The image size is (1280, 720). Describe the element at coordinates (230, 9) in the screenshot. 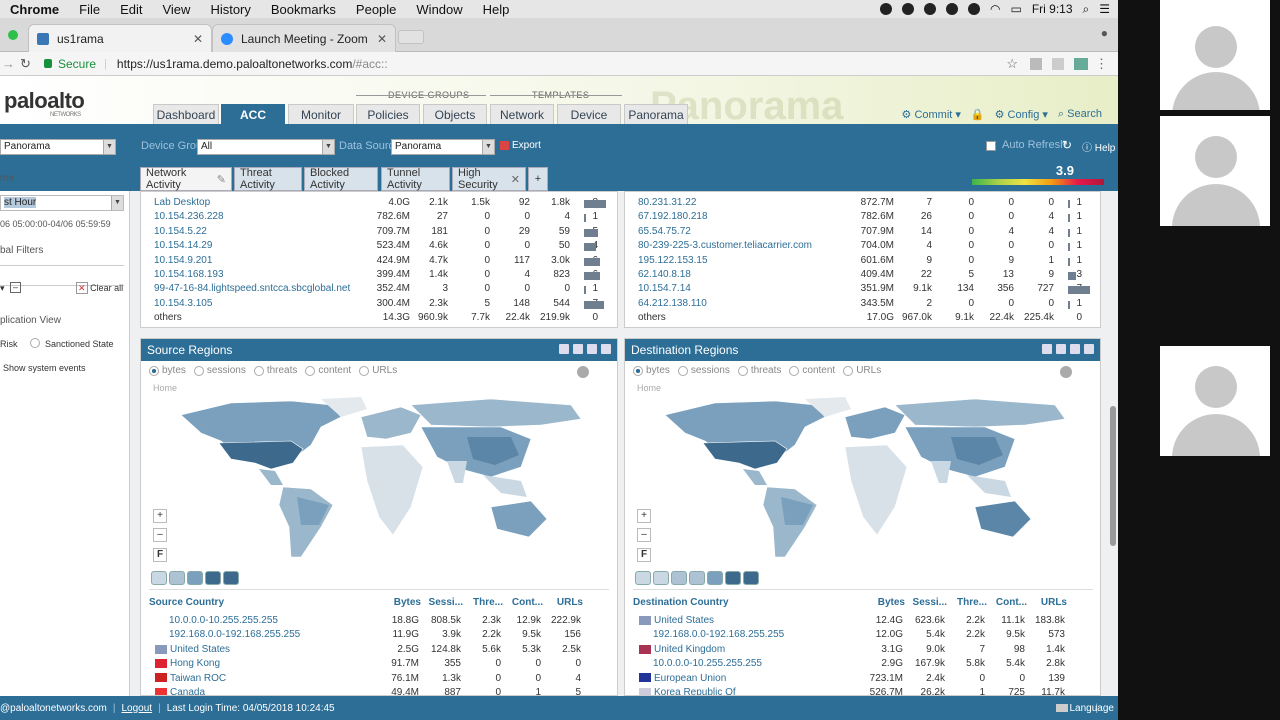

I see `menu-history: History` at that location.